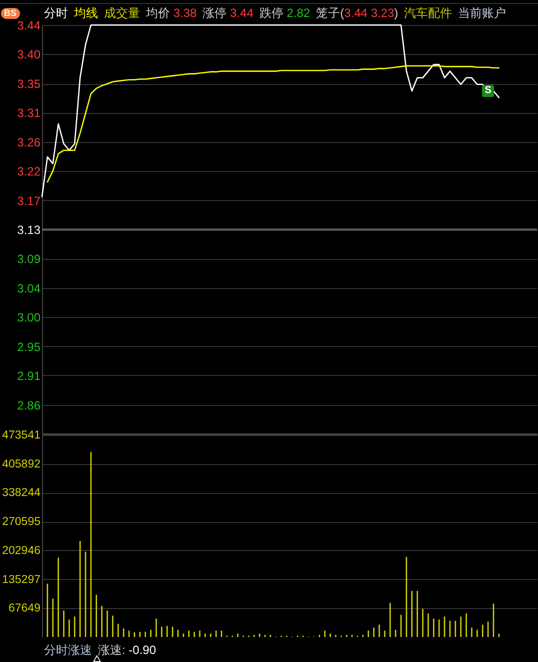 Image resolution: width=538 pixels, height=662 pixels. I want to click on y-tick-label: 3.04, so click(29, 289).